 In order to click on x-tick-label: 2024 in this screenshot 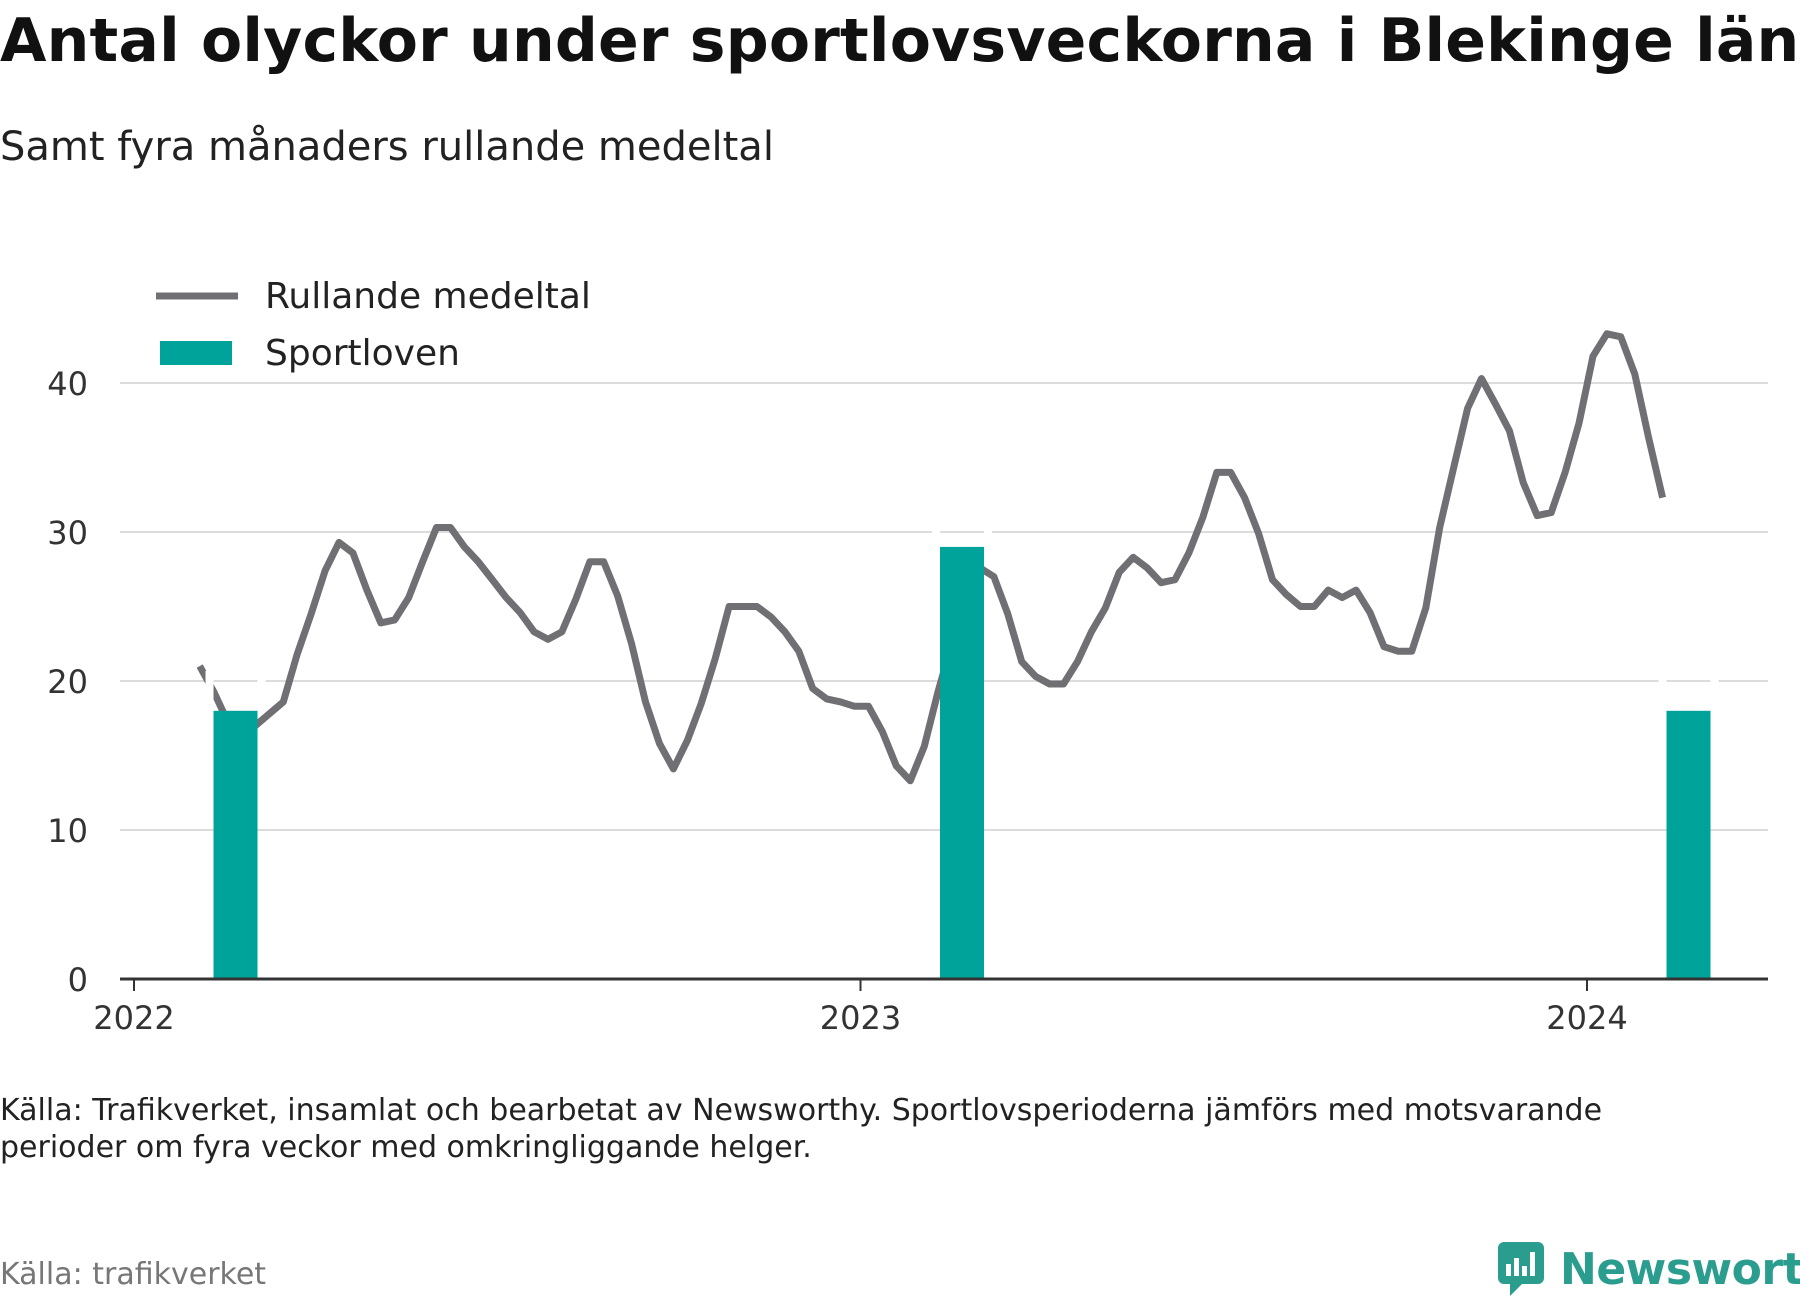, I will do `click(1586, 1018)`.